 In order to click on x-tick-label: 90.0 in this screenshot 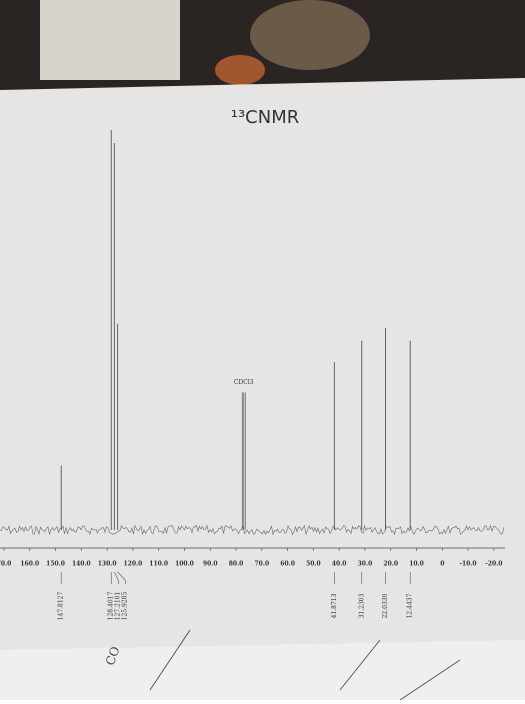, I will do `click(210, 564)`.